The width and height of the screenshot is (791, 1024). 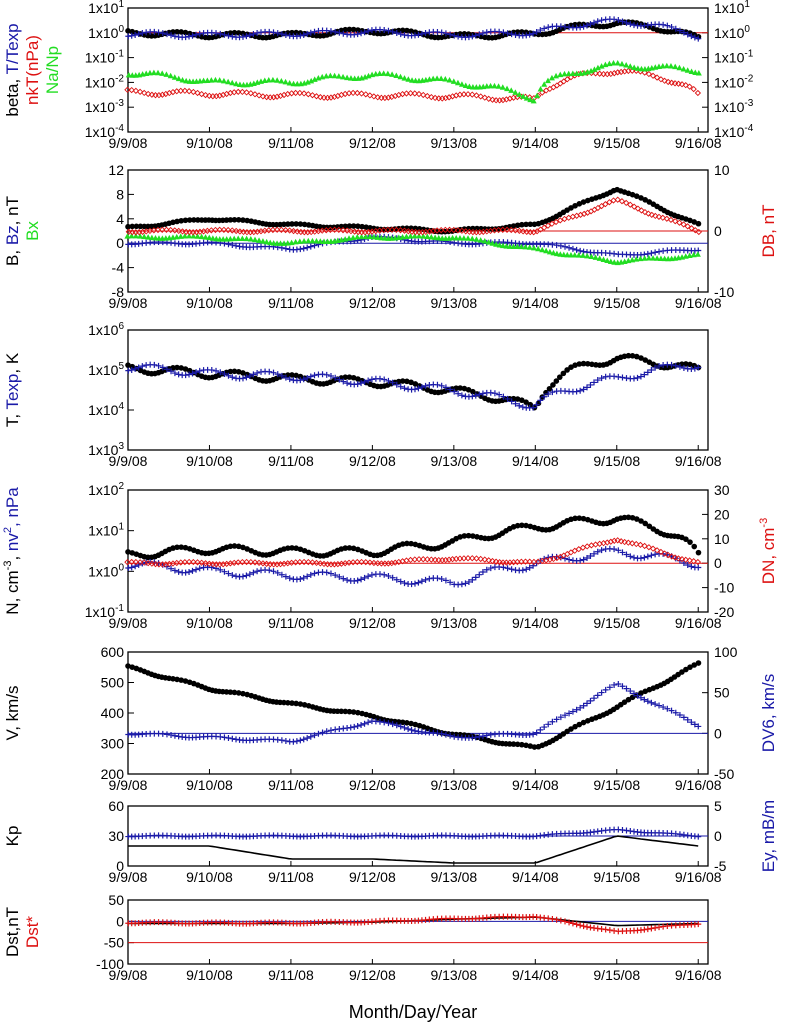 I want to click on y-tick-label-right: 1x10⁻⁴, so click(x=734, y=131).